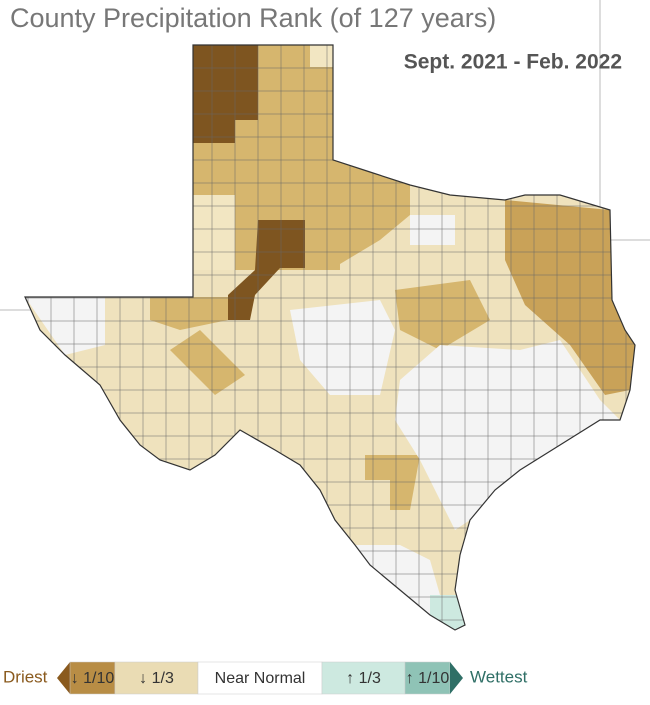 The height and width of the screenshot is (705, 650). What do you see at coordinates (63, 678) in the screenshot?
I see `legend-arrow-left` at bounding box center [63, 678].